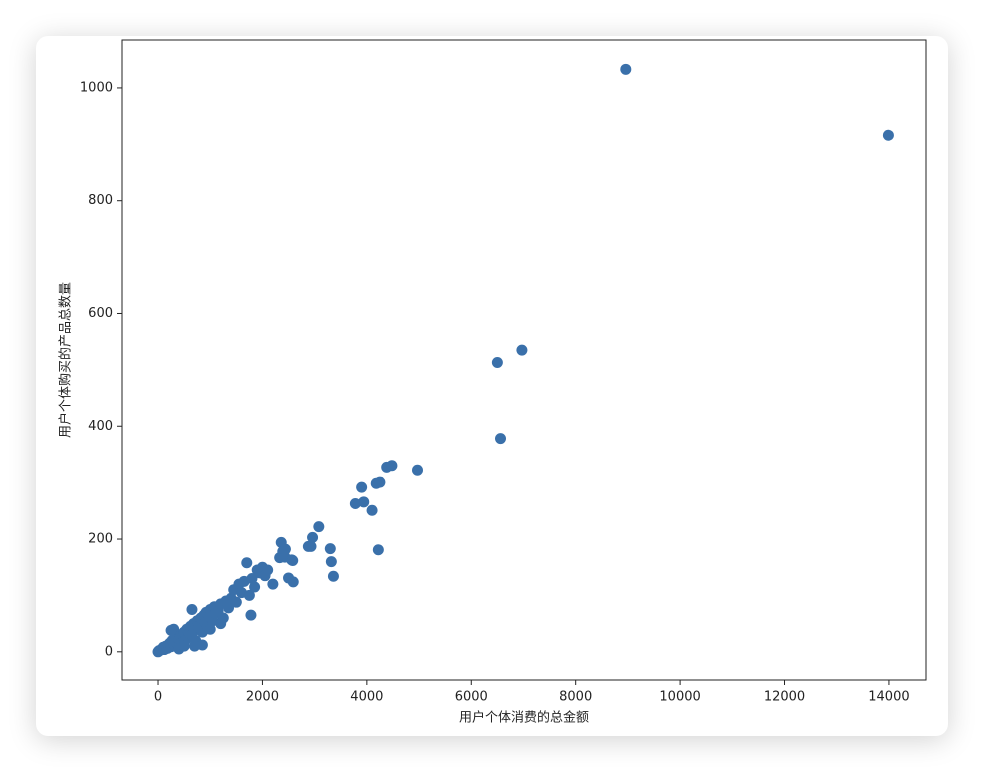 Image resolution: width=984 pixels, height=772 pixels. I want to click on x-axis-label: 用户个体消费的总金额, so click(524, 718).